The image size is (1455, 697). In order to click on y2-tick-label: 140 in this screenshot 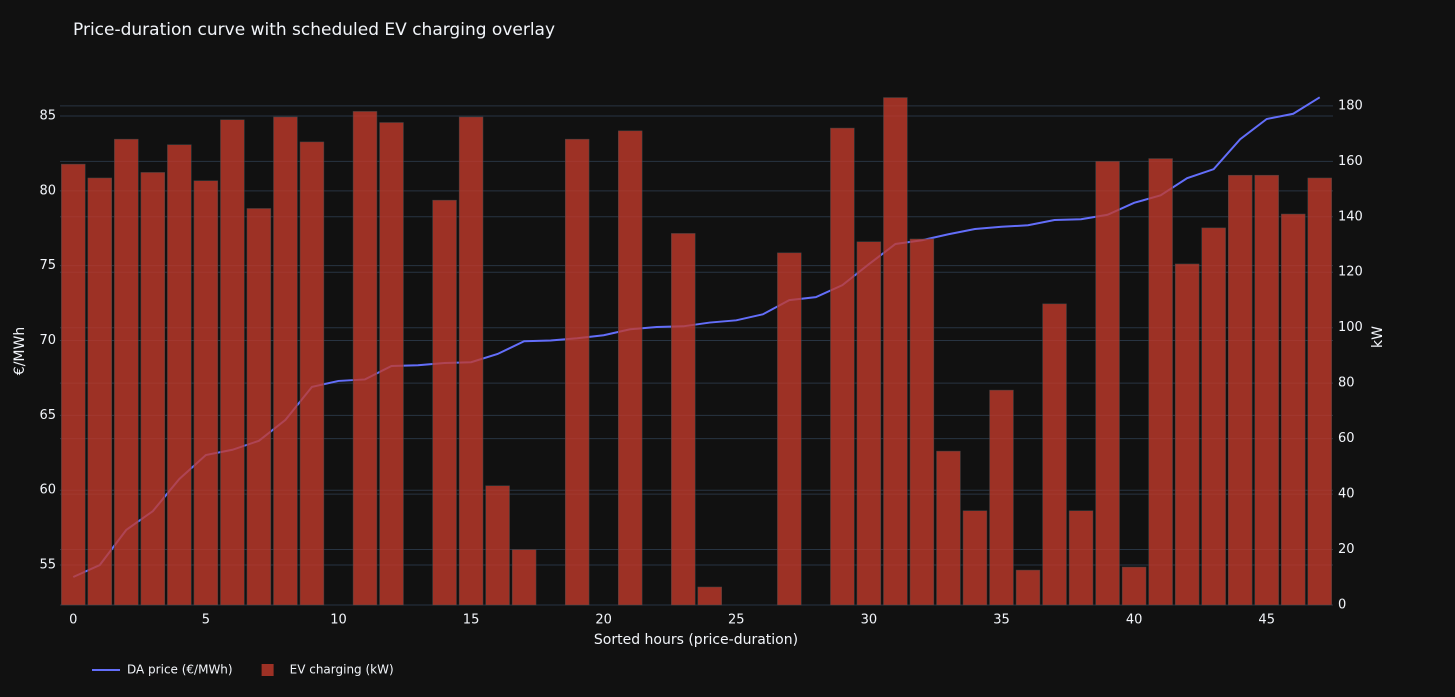, I will do `click(1350, 216)`.